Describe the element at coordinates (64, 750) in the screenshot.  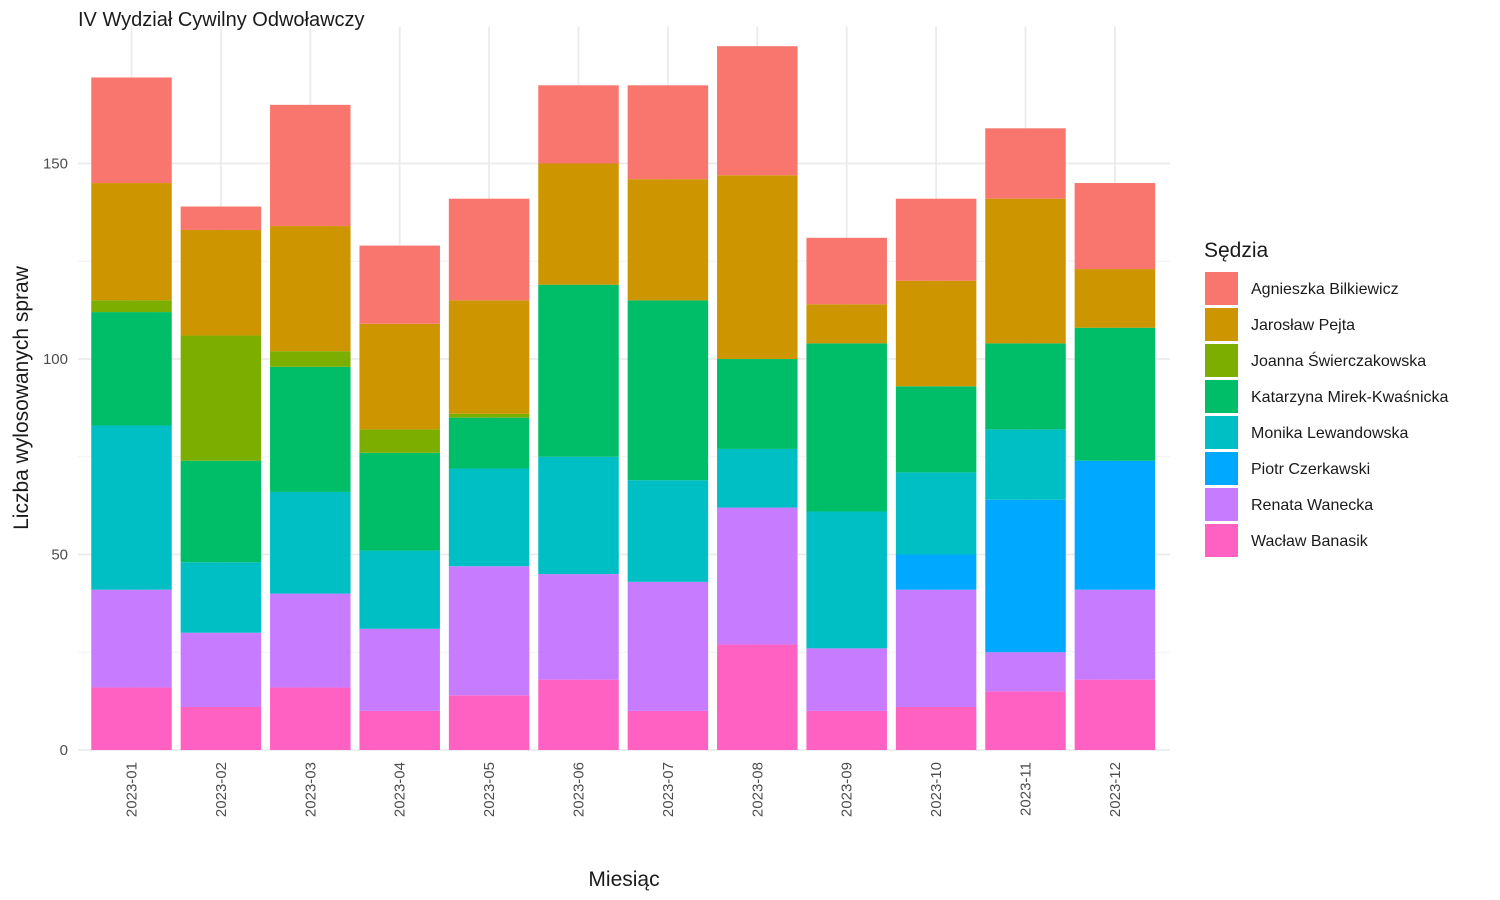
I see `y-tick-label: 0` at that location.